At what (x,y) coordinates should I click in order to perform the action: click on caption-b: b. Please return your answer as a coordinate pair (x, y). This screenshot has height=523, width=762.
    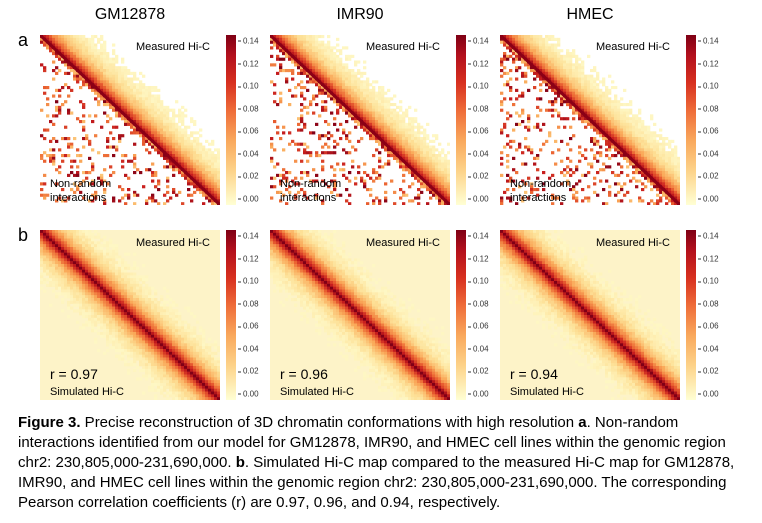
    Looking at the image, I should click on (240, 462).